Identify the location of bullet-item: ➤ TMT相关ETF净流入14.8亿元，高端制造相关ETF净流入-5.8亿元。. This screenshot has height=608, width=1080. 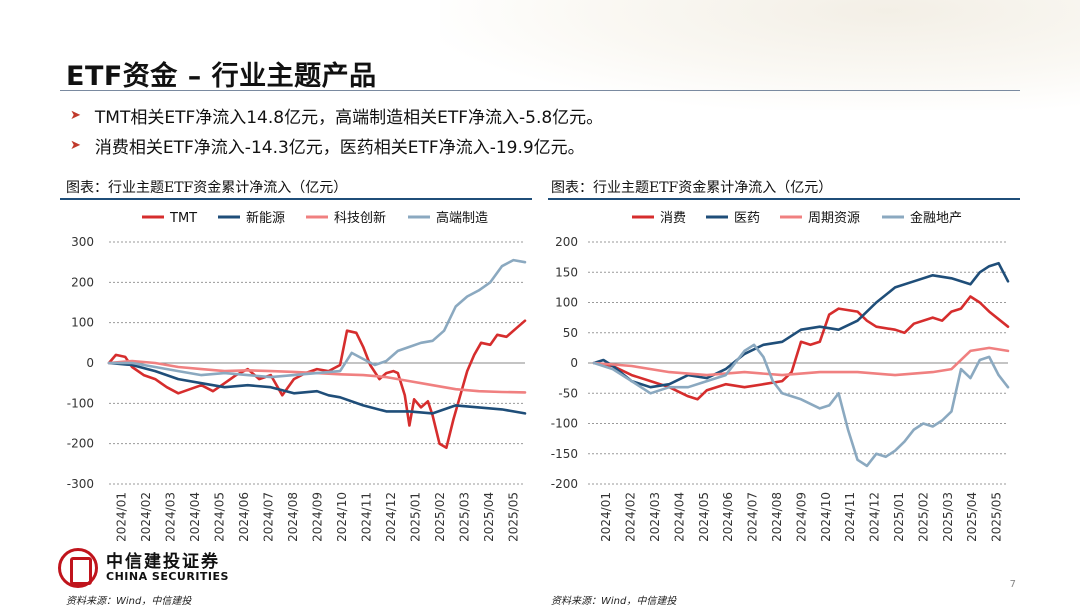
(336, 115).